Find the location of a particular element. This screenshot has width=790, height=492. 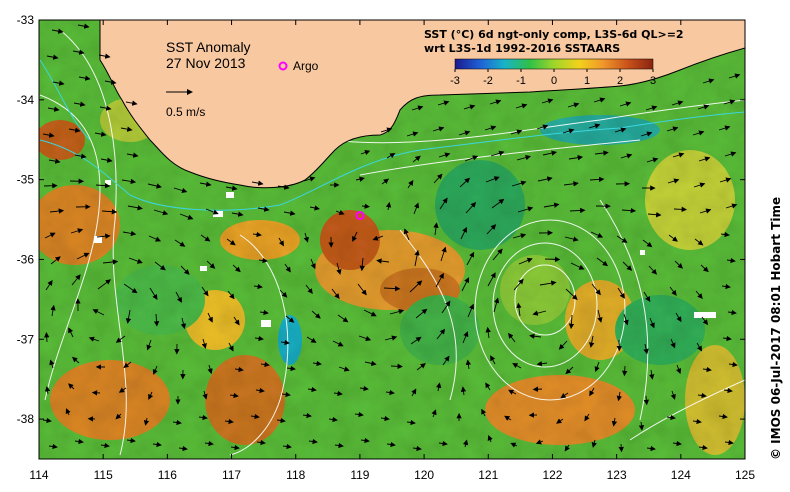

colorbar-tick-label: -1 is located at coordinates (521, 81).